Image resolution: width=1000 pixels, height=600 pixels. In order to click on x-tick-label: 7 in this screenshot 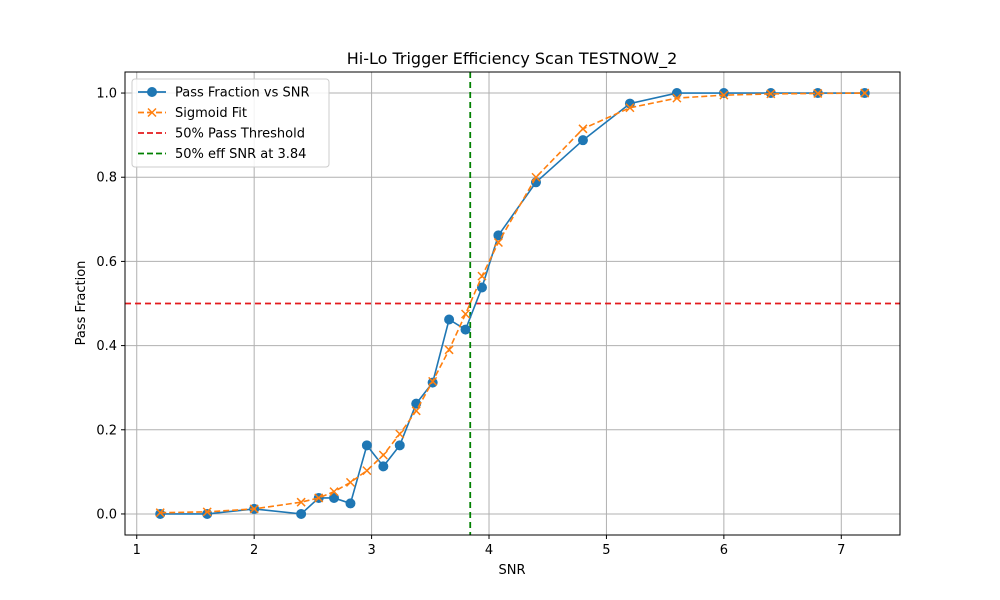, I will do `click(841, 550)`.